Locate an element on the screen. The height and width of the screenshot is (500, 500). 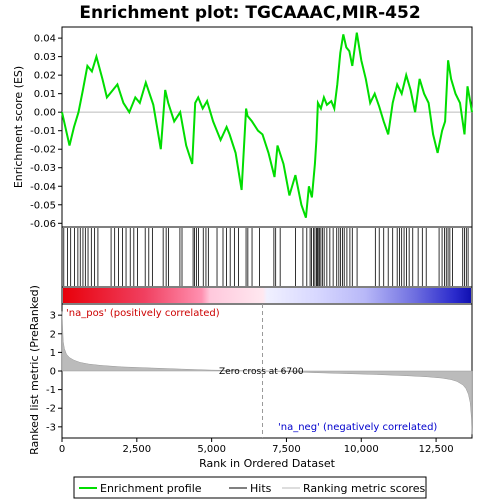
metric-tick-label: 1 is located at coordinates (53, 353).